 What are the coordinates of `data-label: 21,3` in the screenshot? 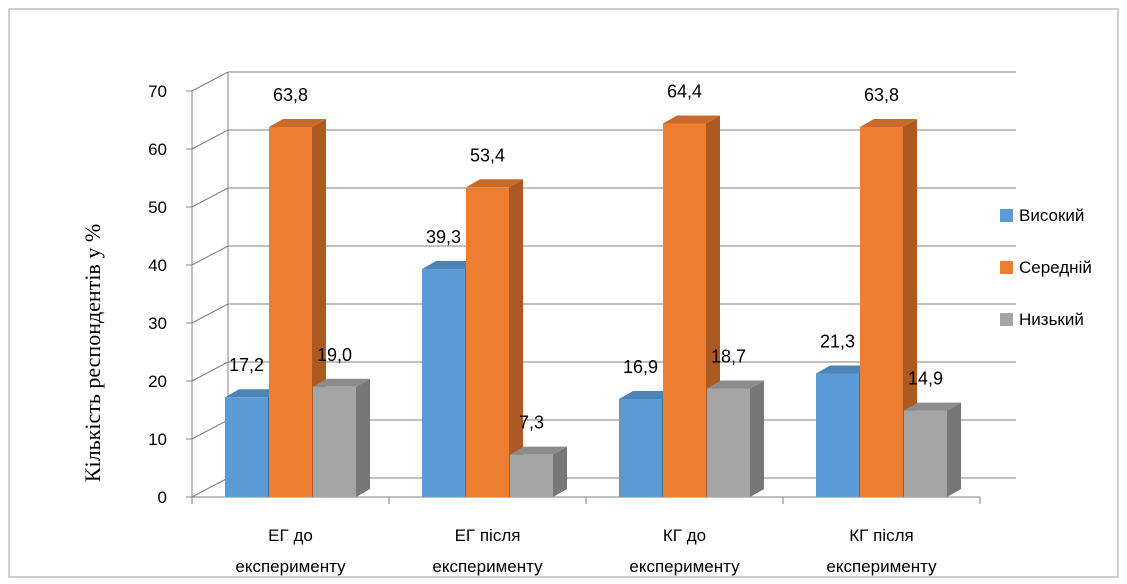 It's located at (837, 341).